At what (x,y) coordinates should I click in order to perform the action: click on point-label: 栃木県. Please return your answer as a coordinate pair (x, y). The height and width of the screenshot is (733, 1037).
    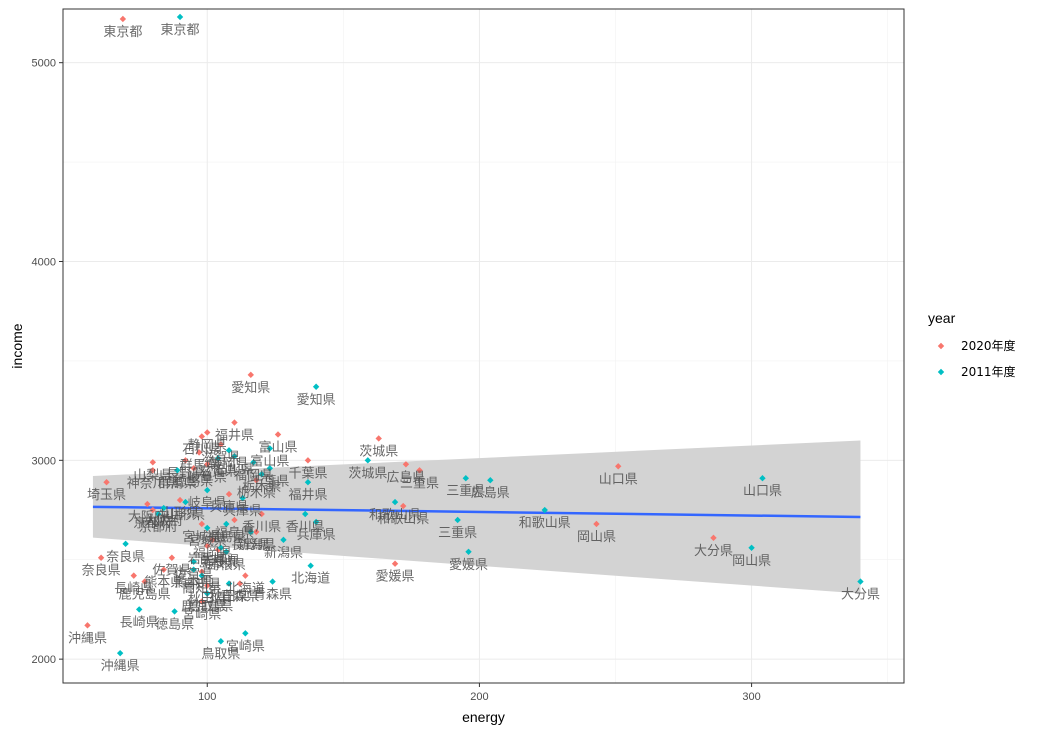
    Looking at the image, I should click on (261, 487).